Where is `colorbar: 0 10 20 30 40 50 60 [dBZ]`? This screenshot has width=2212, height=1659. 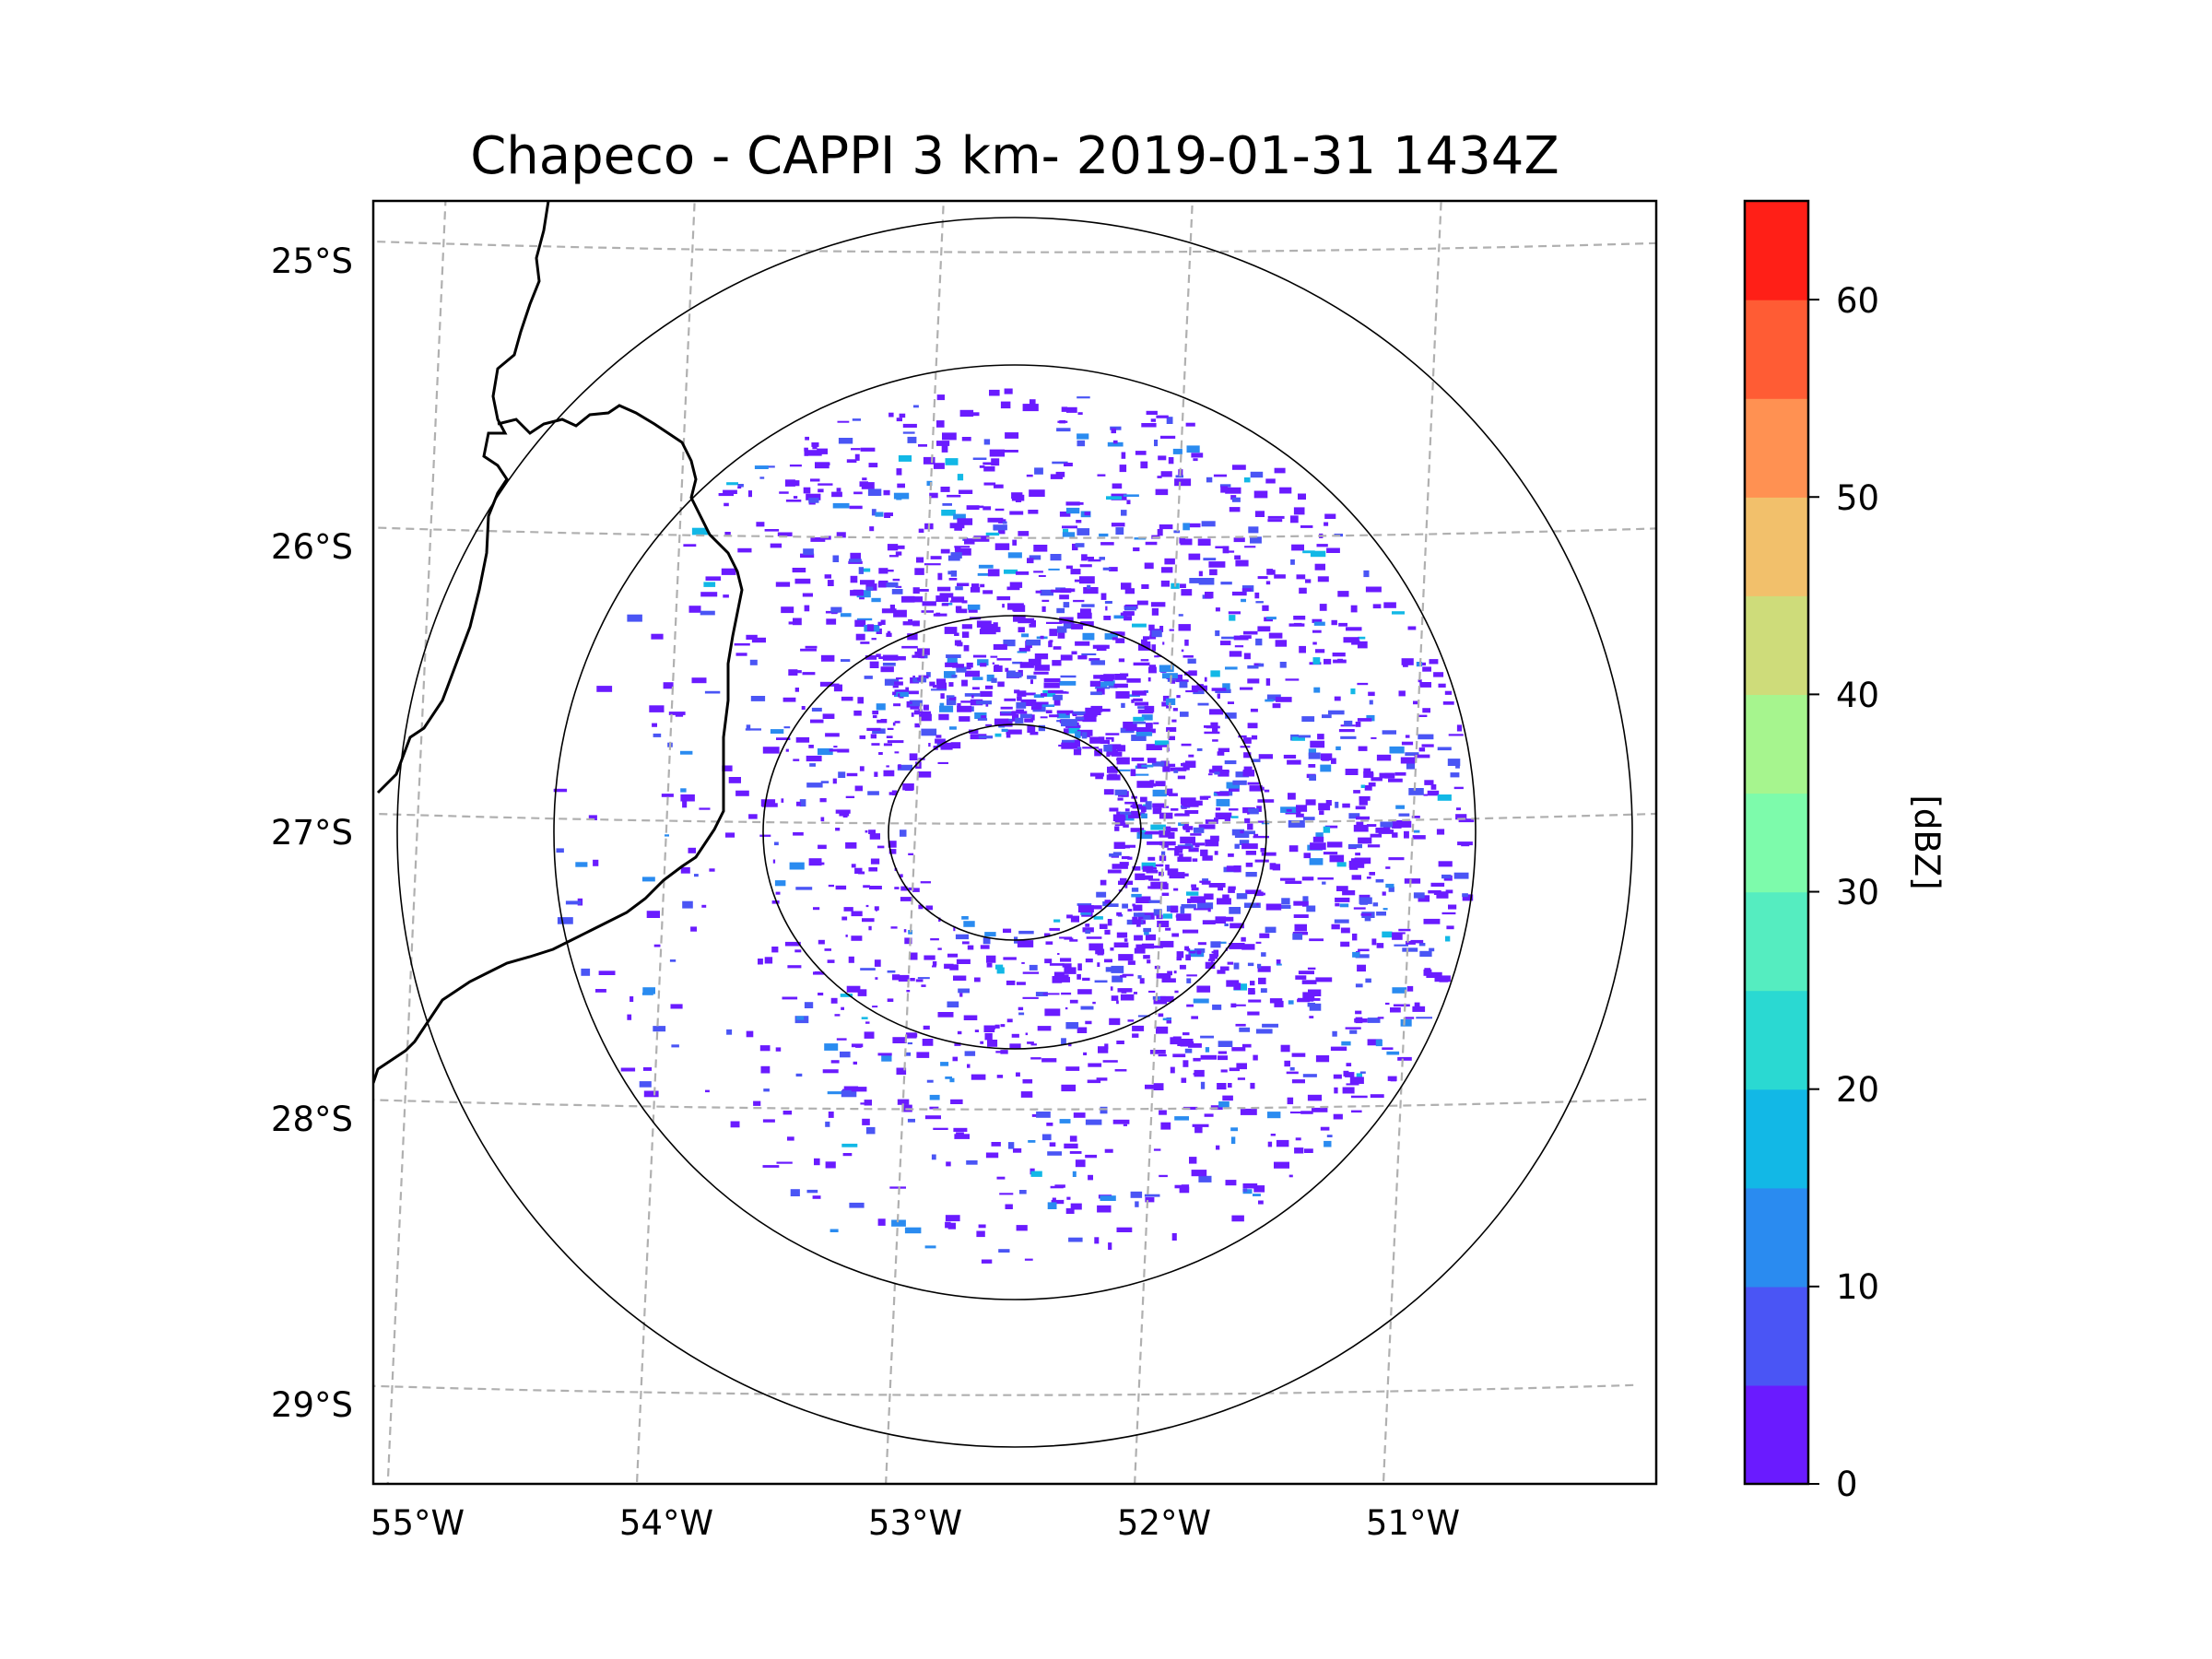 colorbar: 0 10 20 30 40 50 60 [dBZ] is located at coordinates (1845, 851).